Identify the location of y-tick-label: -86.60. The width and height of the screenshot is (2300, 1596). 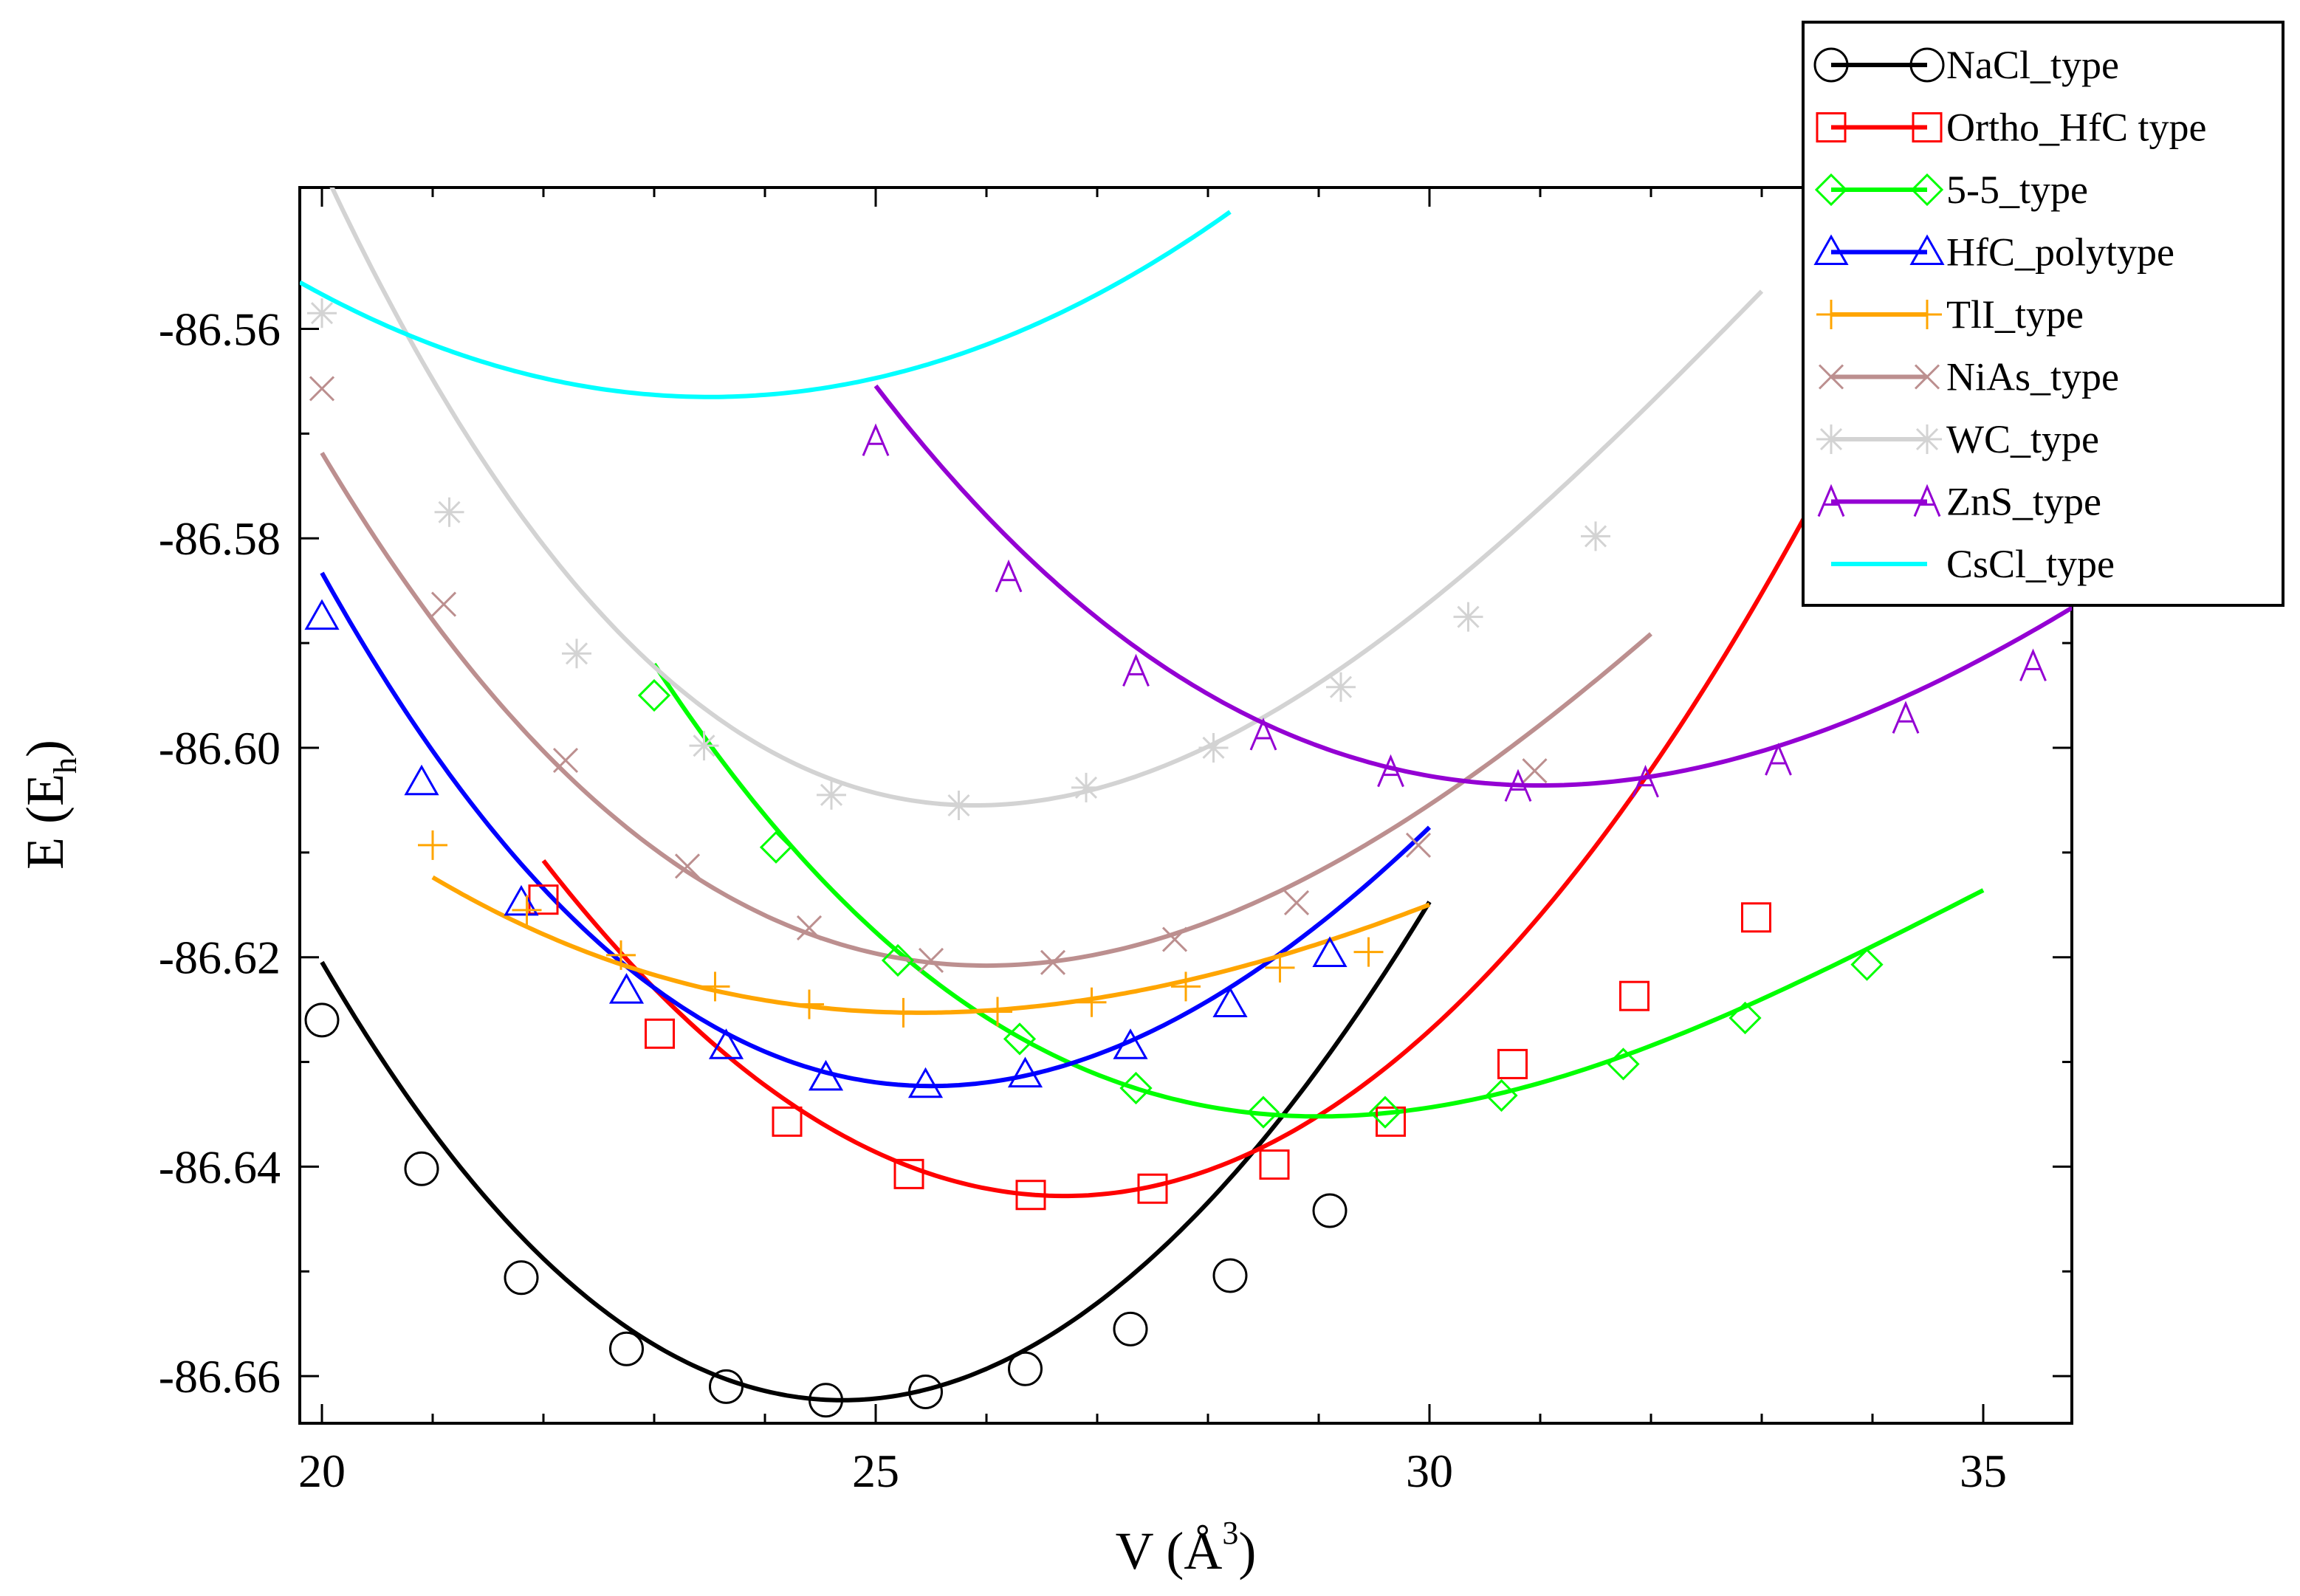
(220, 748).